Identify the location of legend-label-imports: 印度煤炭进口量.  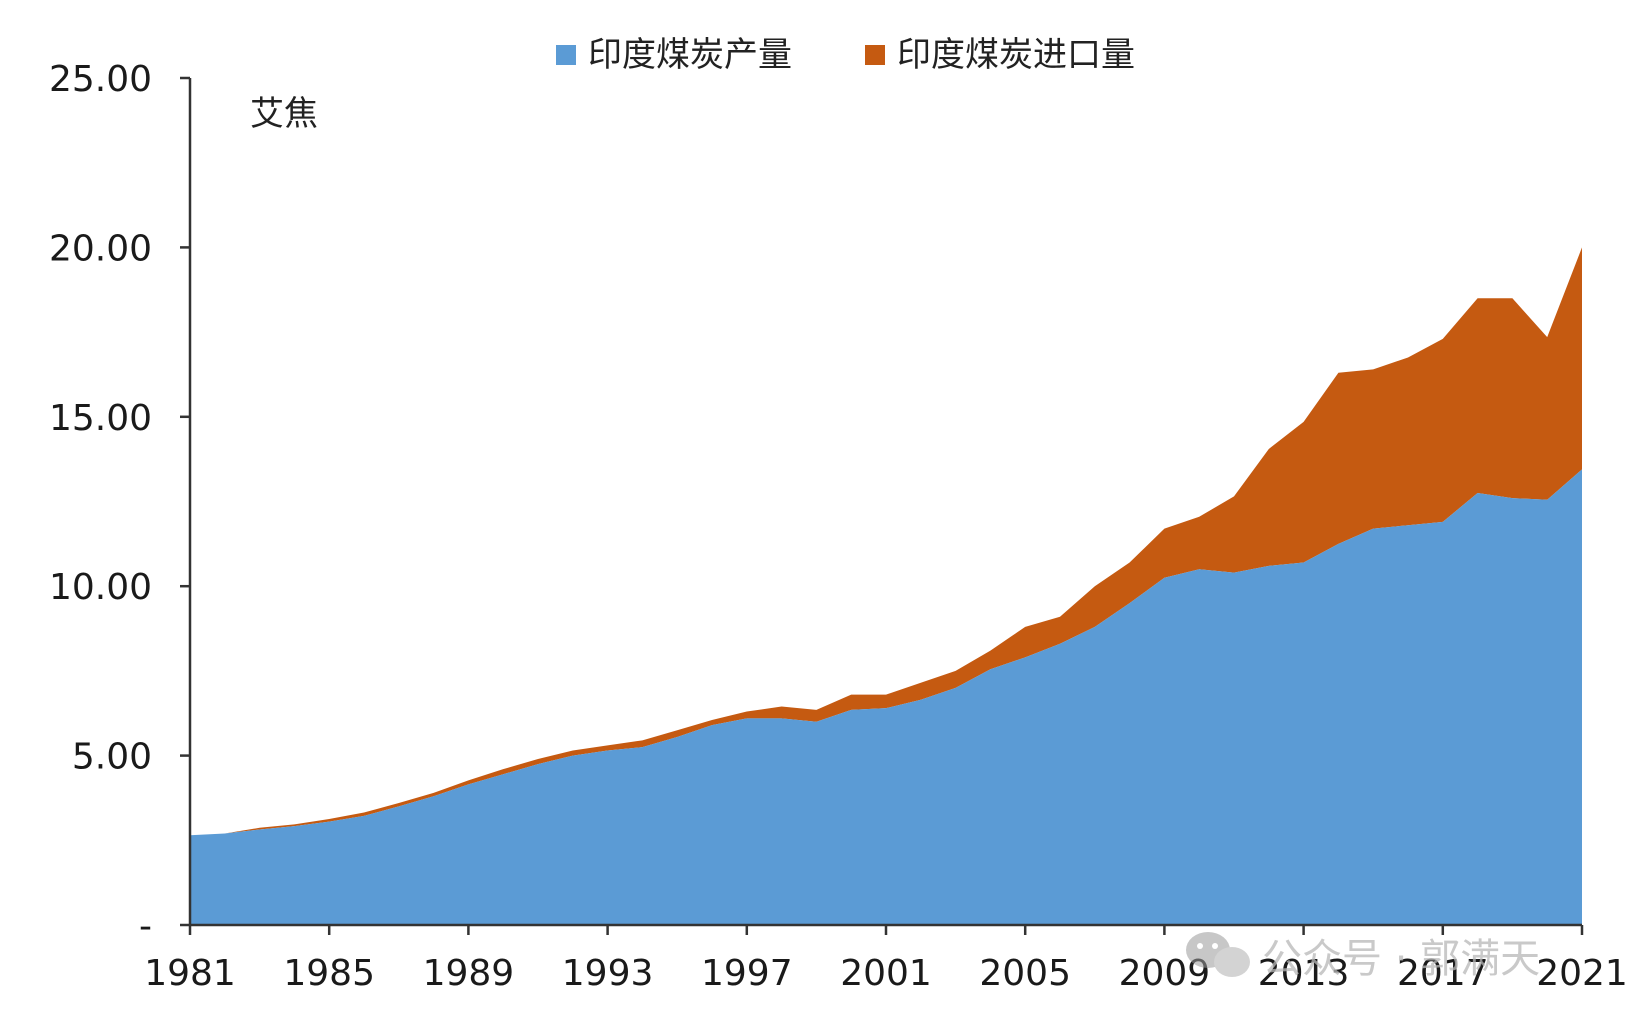
(1016, 55).